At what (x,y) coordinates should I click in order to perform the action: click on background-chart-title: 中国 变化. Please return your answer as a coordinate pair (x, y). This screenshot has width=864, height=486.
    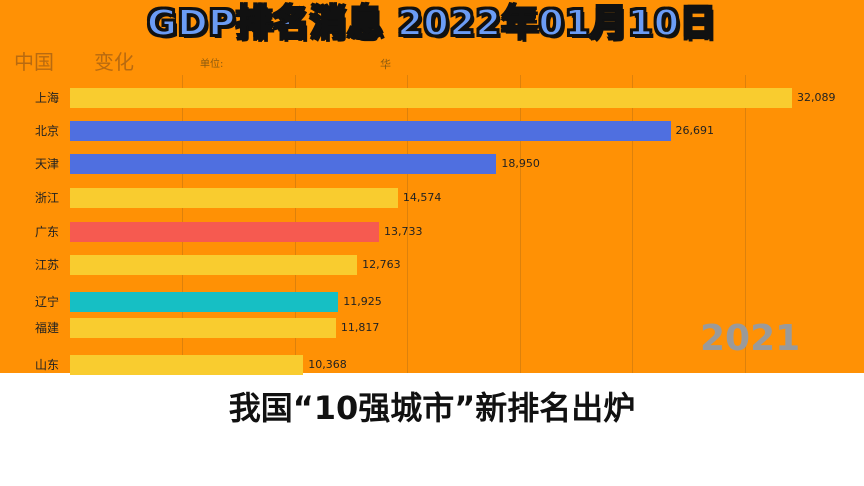
    Looking at the image, I should click on (74, 62).